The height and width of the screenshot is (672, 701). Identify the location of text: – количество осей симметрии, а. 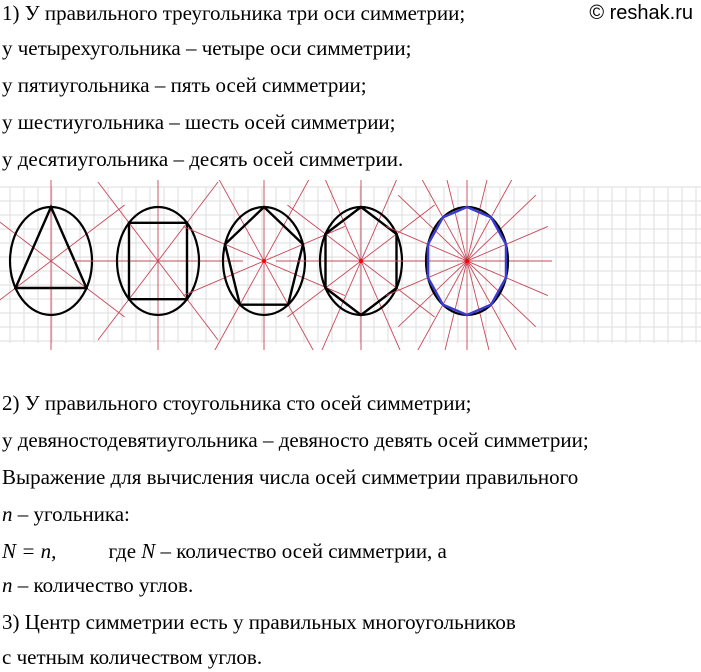
(301, 551).